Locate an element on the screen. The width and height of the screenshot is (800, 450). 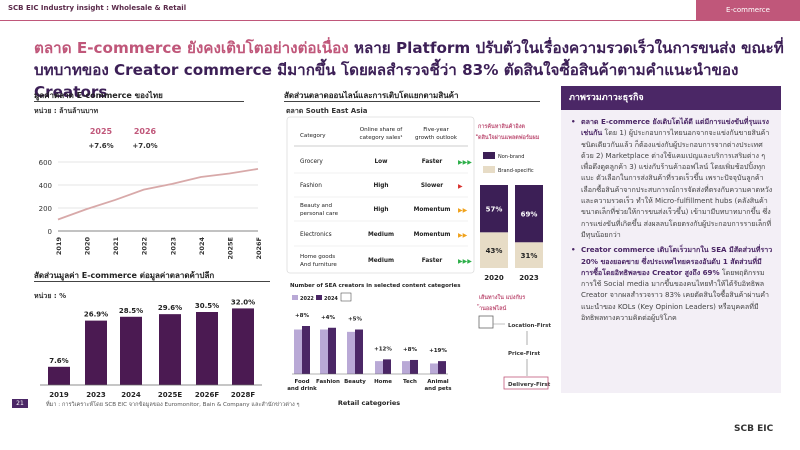
growth-arrow-icon: ▶ is located at coordinates (460, 186).